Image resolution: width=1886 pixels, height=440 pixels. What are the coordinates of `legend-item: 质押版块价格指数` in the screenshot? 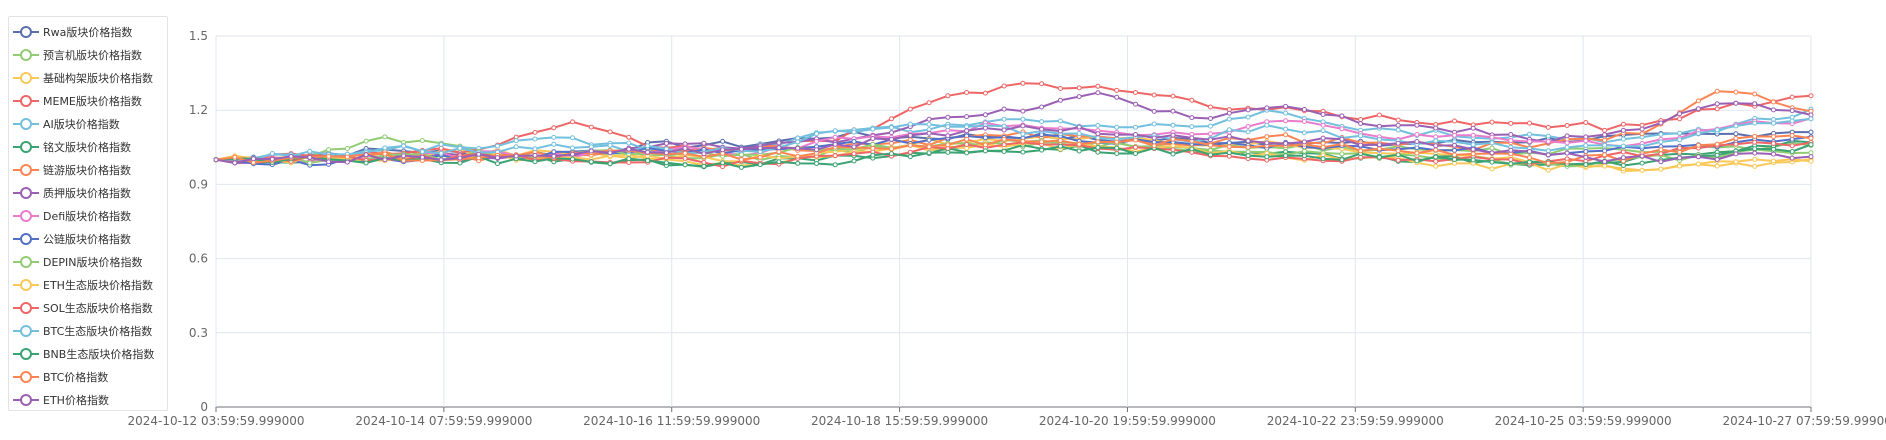 It's located at (72, 193).